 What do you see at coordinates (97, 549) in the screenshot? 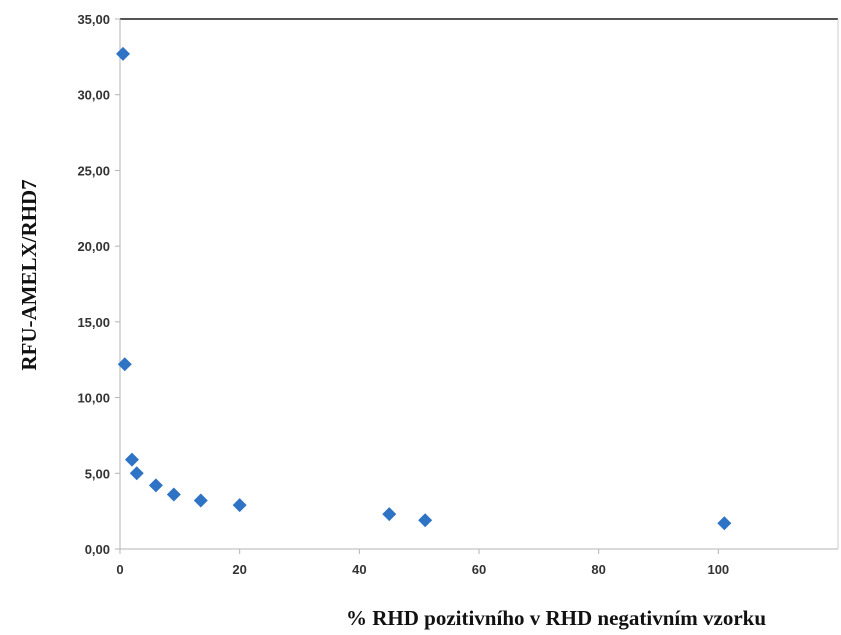
I see `y-tick-label: 0,00` at bounding box center [97, 549].